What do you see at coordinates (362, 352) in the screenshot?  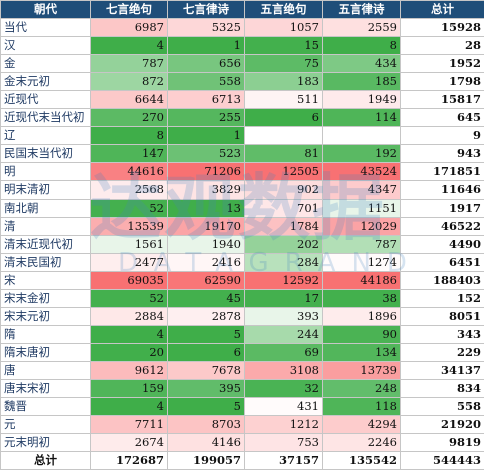 I see `value-cell: 134` at bounding box center [362, 352].